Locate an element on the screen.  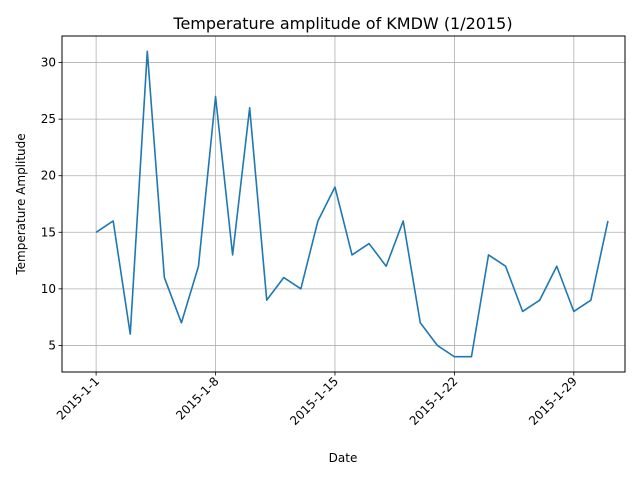
y-tick-label: 5 is located at coordinates (52, 345).